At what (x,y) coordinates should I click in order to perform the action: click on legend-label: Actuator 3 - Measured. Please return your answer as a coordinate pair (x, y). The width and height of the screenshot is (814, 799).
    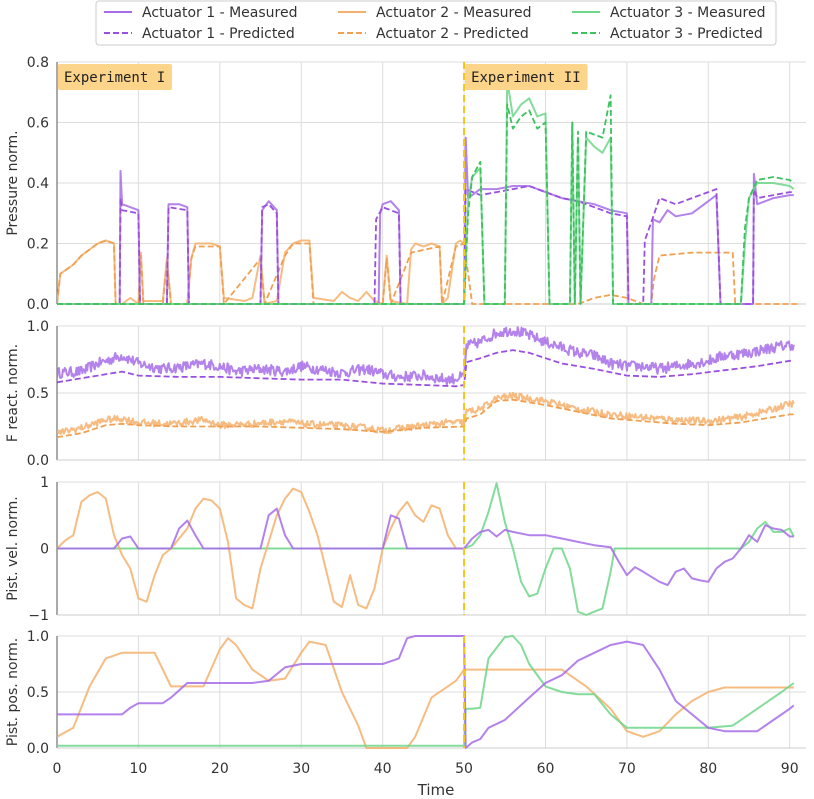
    Looking at the image, I should click on (687, 13).